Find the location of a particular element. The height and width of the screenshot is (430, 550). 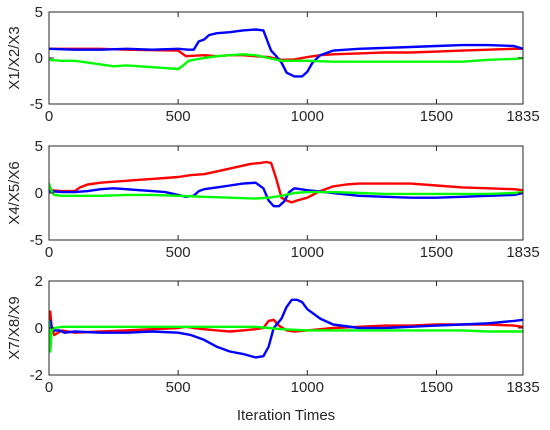

y-axis-label: X4/X5/X6 is located at coordinates (14, 192).